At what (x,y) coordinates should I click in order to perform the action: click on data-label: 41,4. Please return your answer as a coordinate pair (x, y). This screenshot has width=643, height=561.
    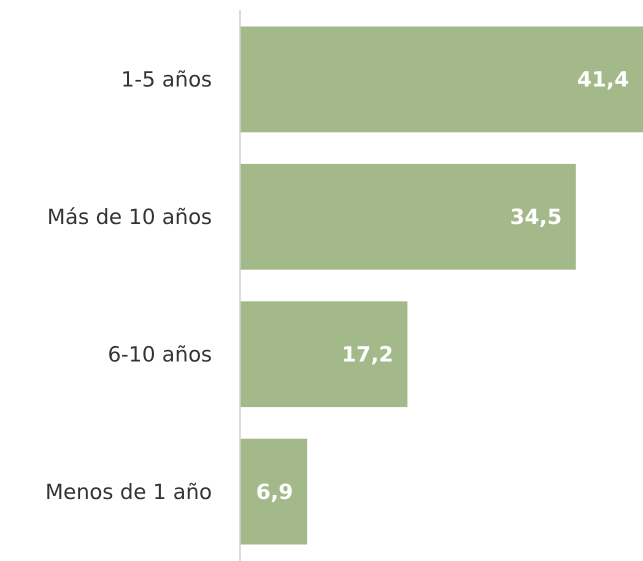
    Looking at the image, I should click on (603, 80).